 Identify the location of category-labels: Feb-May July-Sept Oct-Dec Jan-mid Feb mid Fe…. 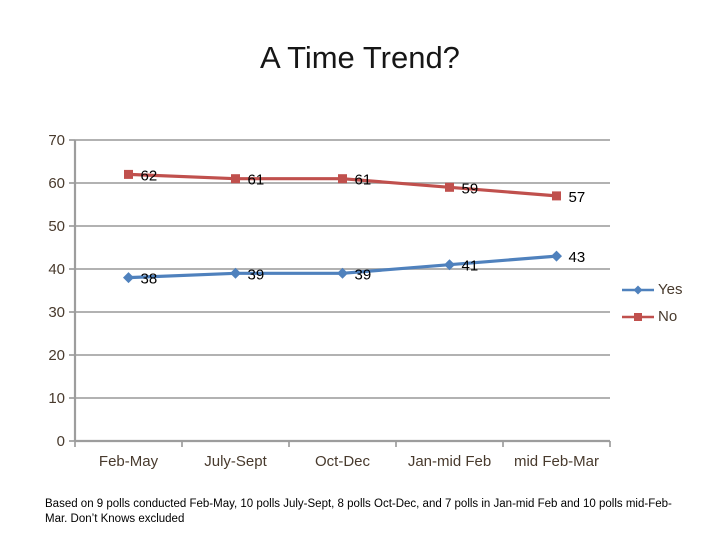
(349, 461).